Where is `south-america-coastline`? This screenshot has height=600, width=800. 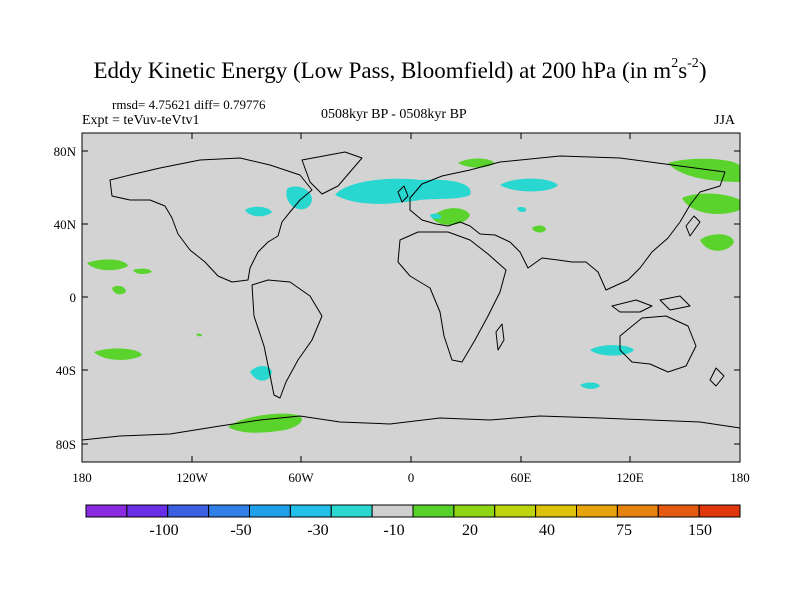 south-america-coastline is located at coordinates (287, 339).